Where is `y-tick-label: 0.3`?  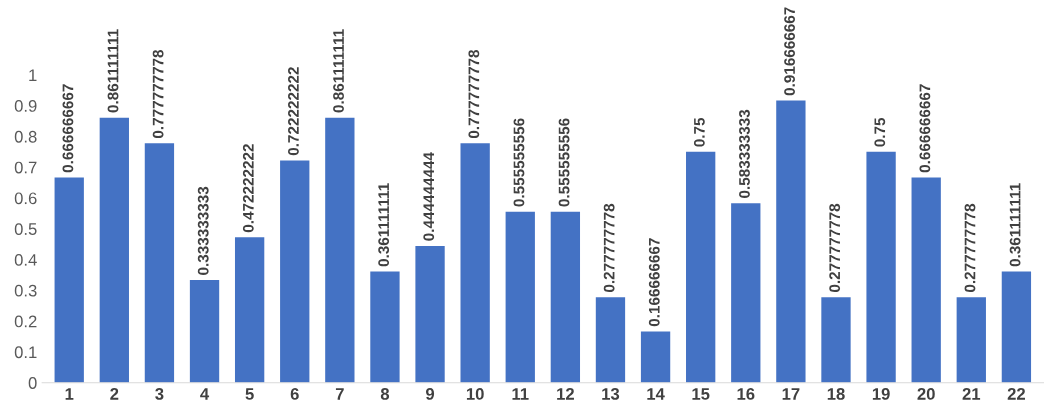
y-tick-label: 0.3 is located at coordinates (25, 290).